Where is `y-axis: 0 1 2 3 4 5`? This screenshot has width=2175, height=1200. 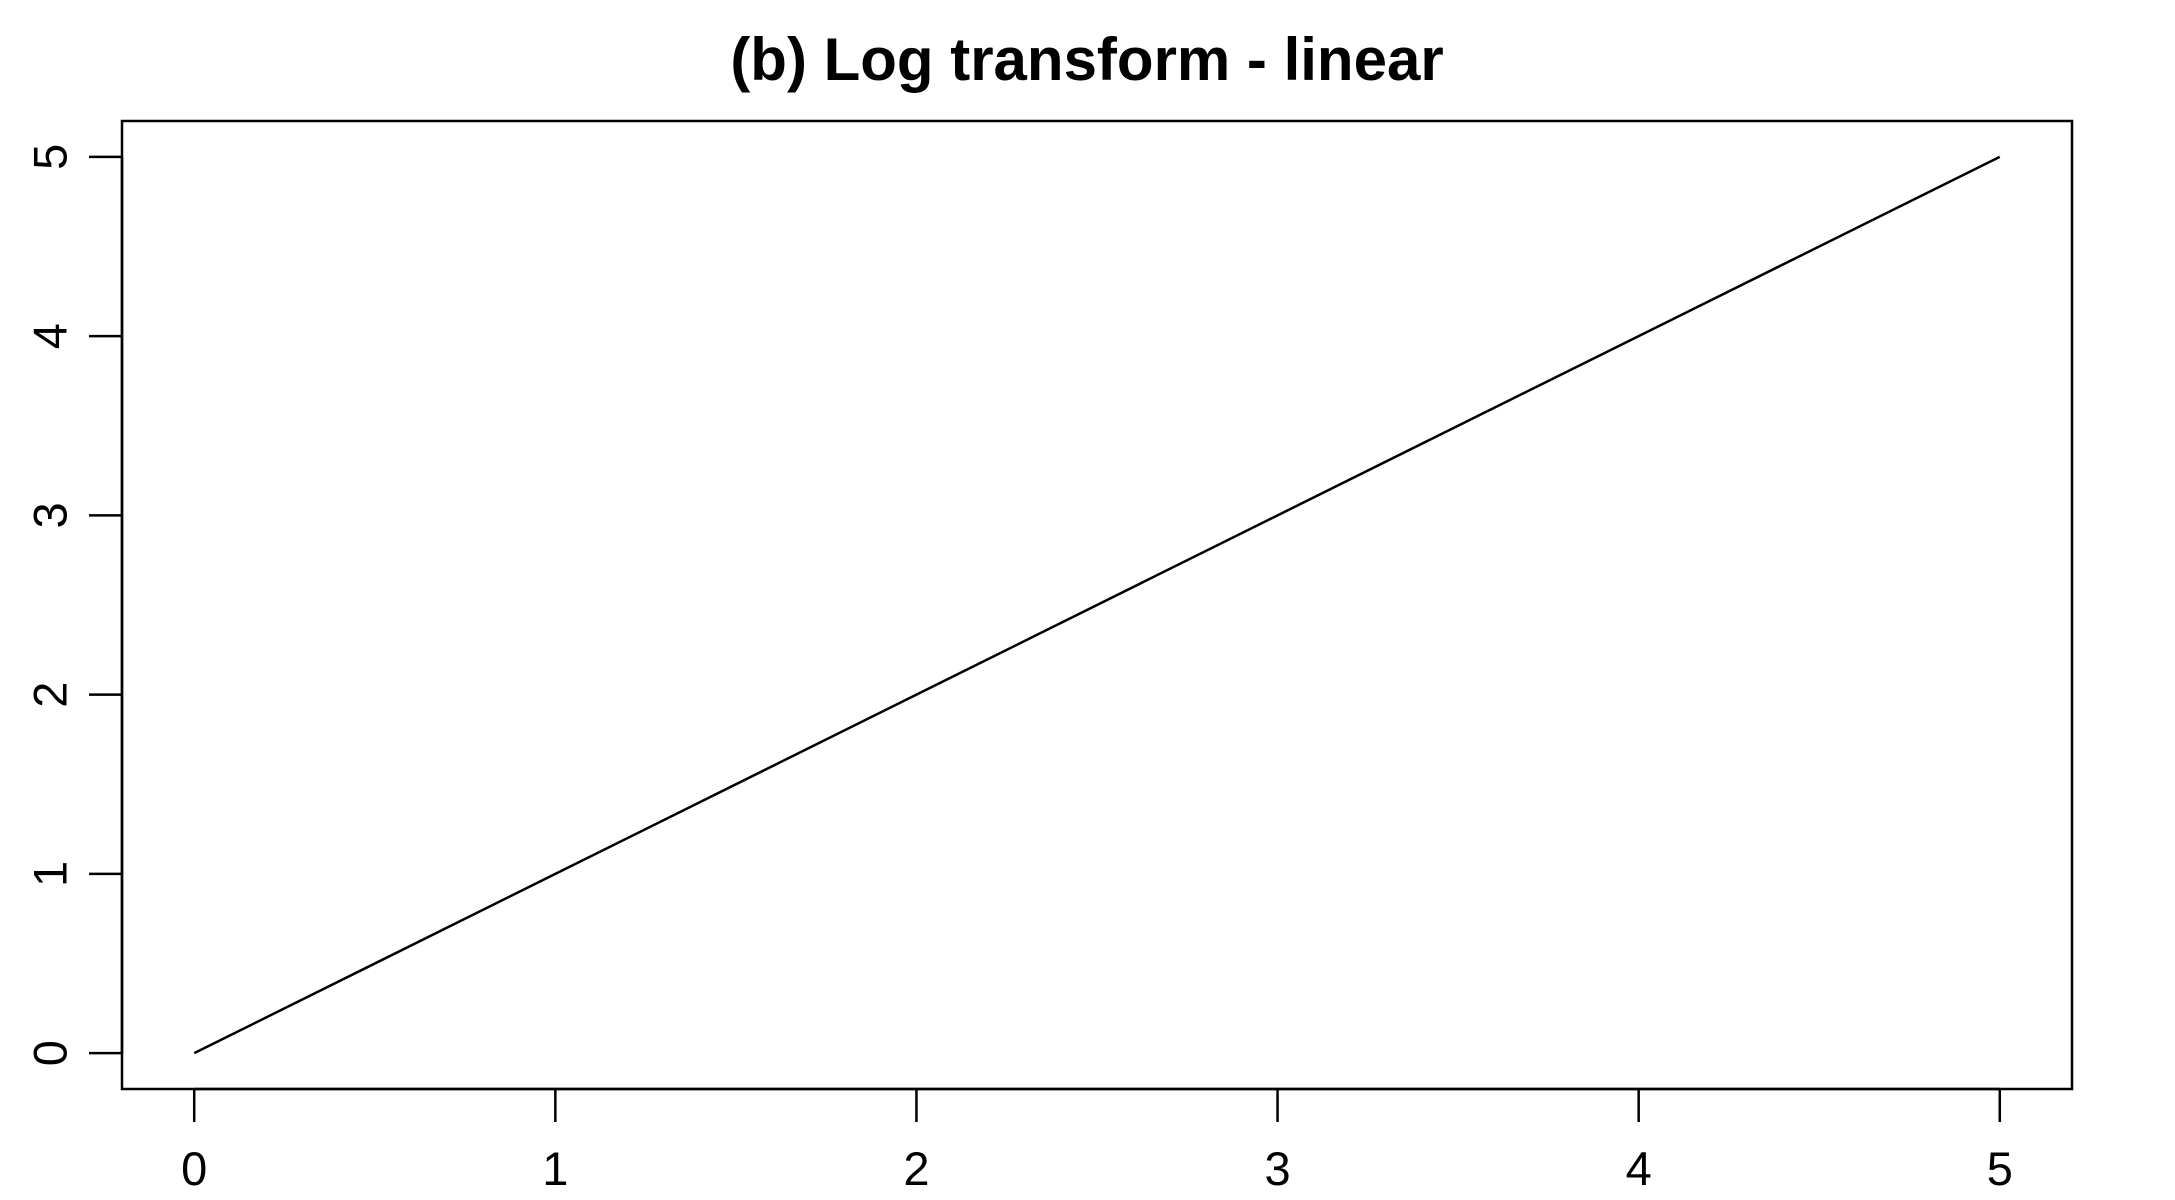
y-axis: 0 1 2 3 4 5 is located at coordinates (74, 605).